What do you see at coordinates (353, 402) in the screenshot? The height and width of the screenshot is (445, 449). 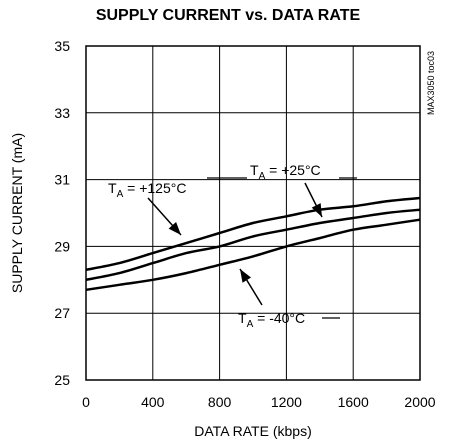 I see `x-tick-label: 1600` at bounding box center [353, 402].